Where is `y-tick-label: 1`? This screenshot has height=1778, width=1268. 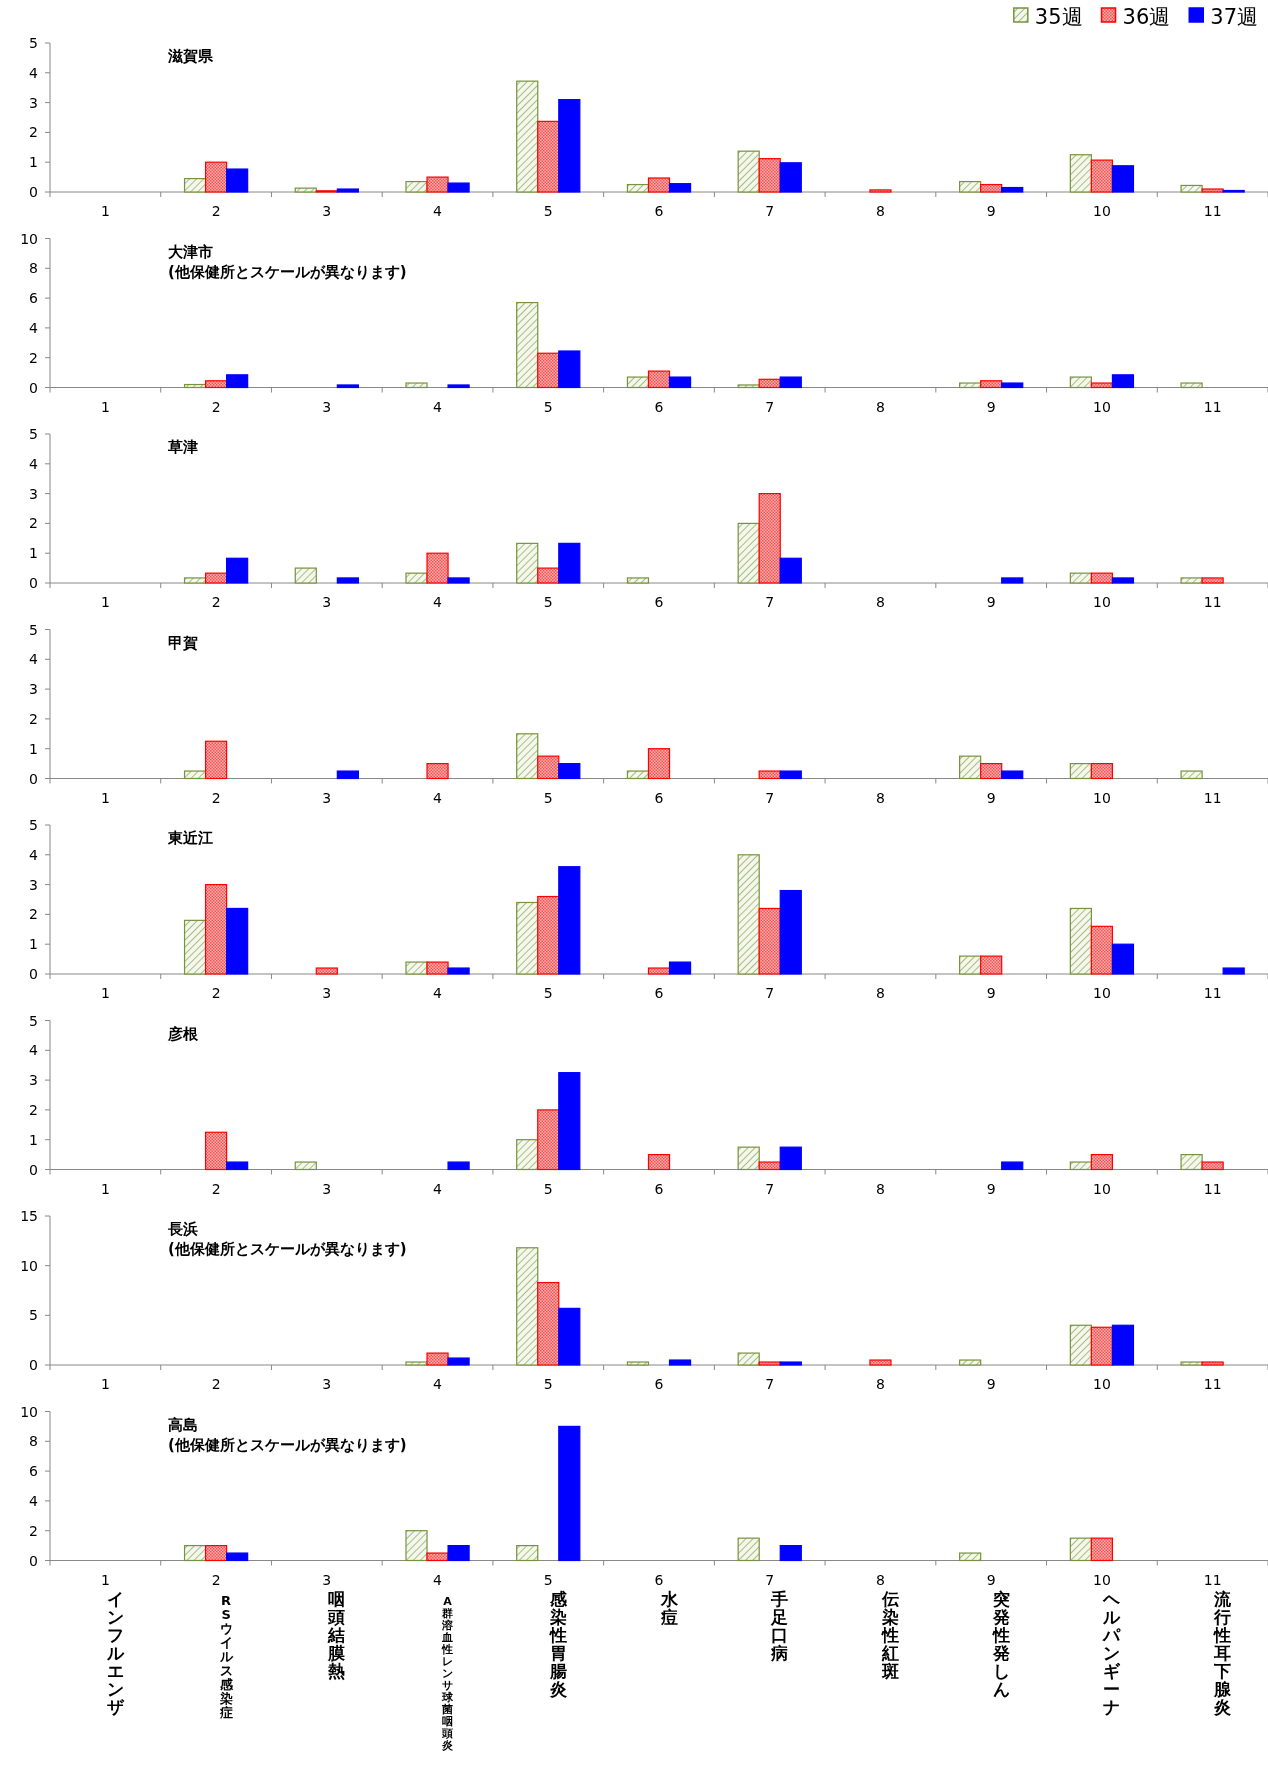 y-tick-label: 1 is located at coordinates (33, 944).